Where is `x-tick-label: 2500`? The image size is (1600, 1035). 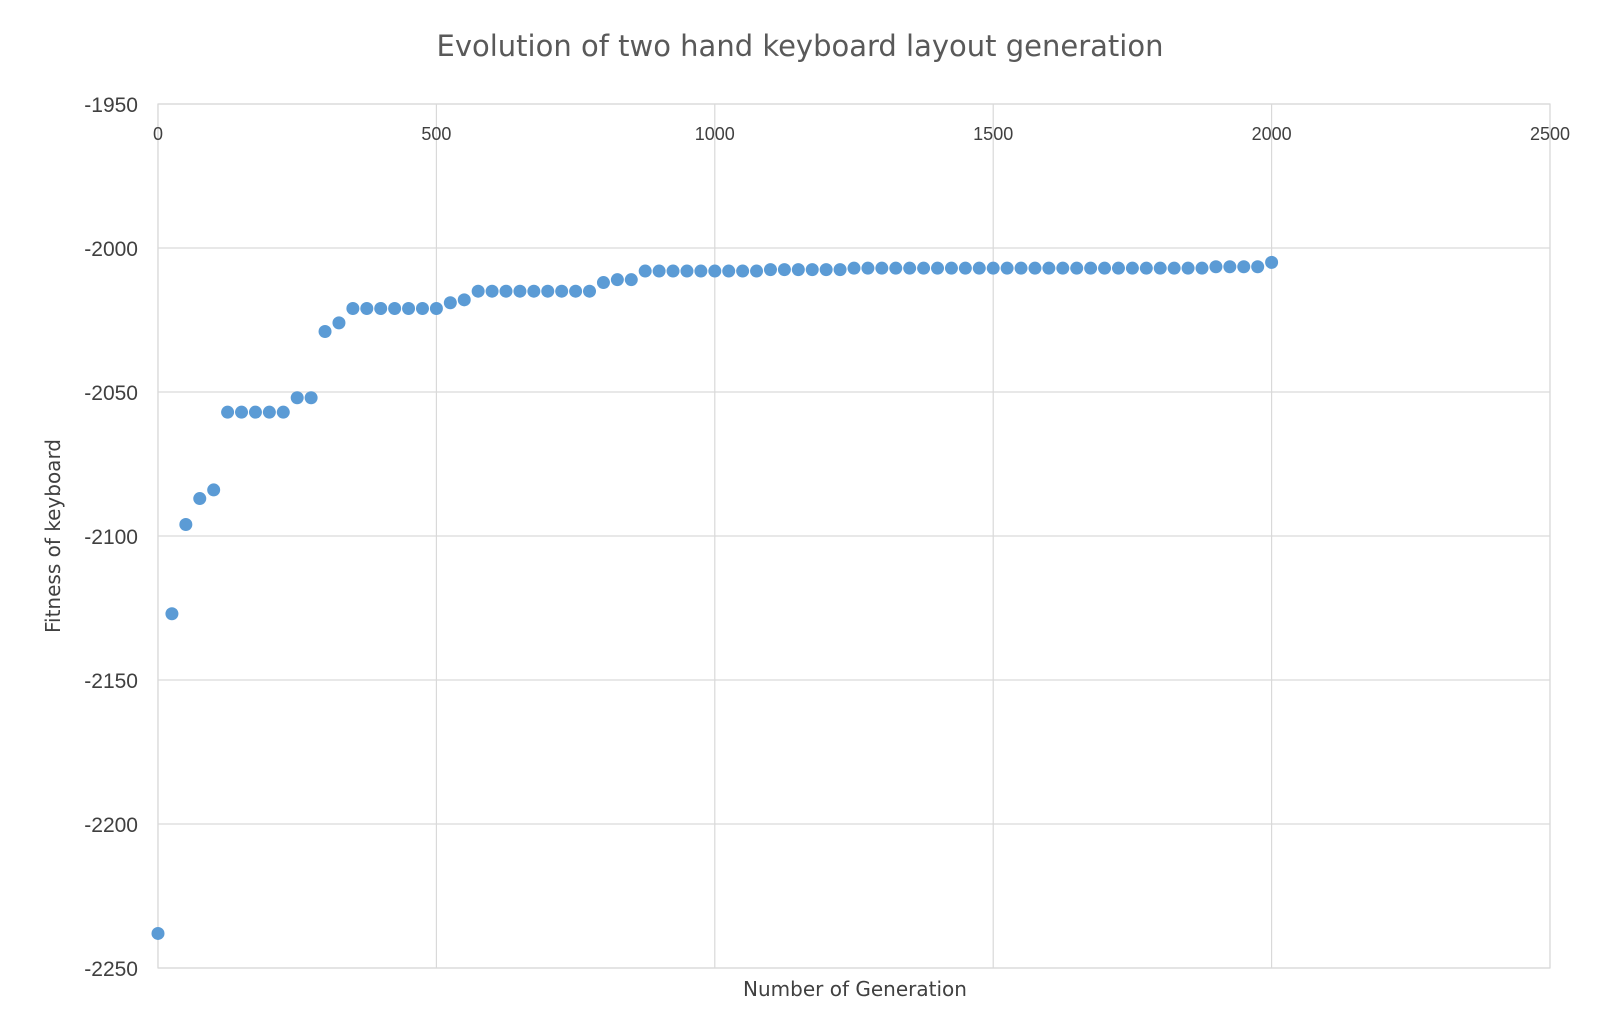 x-tick-label: 2500 is located at coordinates (1550, 134).